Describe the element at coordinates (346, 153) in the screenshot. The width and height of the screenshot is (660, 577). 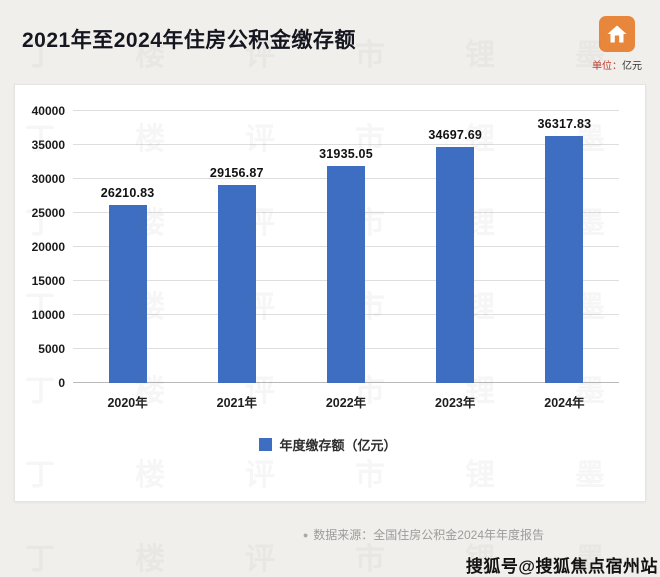
I see `bar-value-label: 31935.05` at that location.